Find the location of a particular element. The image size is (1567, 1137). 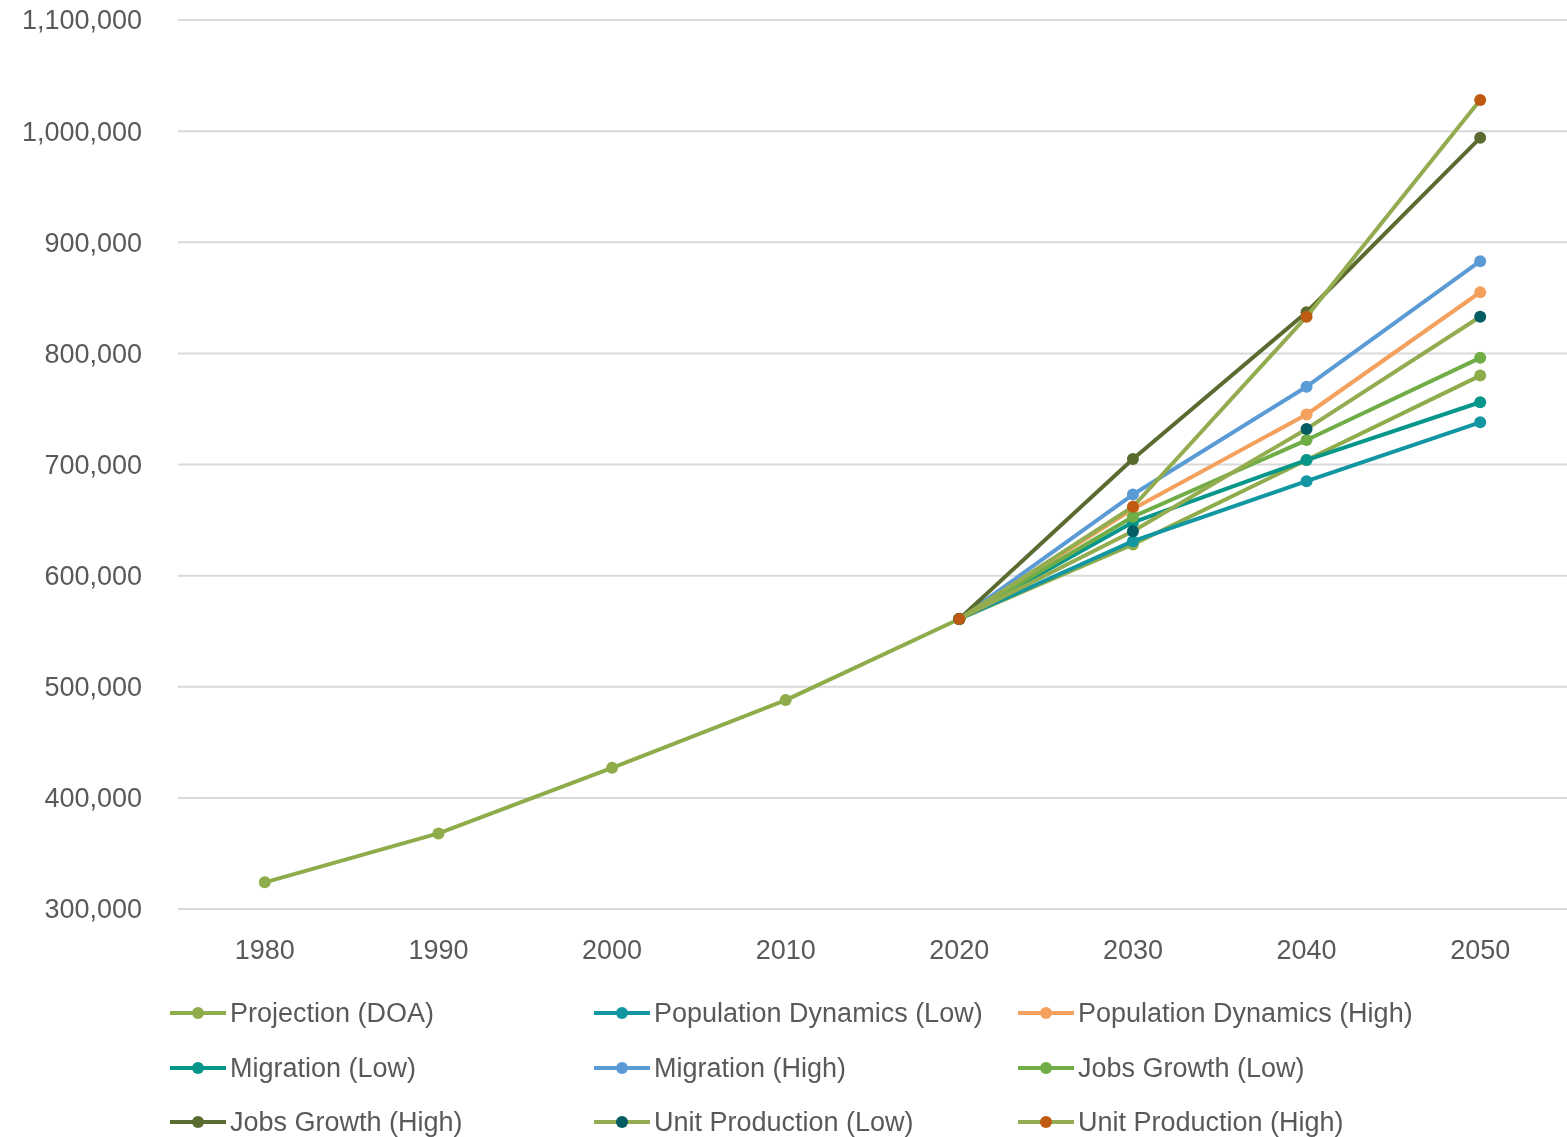

legend-label: Migration (High) is located at coordinates (750, 1068).